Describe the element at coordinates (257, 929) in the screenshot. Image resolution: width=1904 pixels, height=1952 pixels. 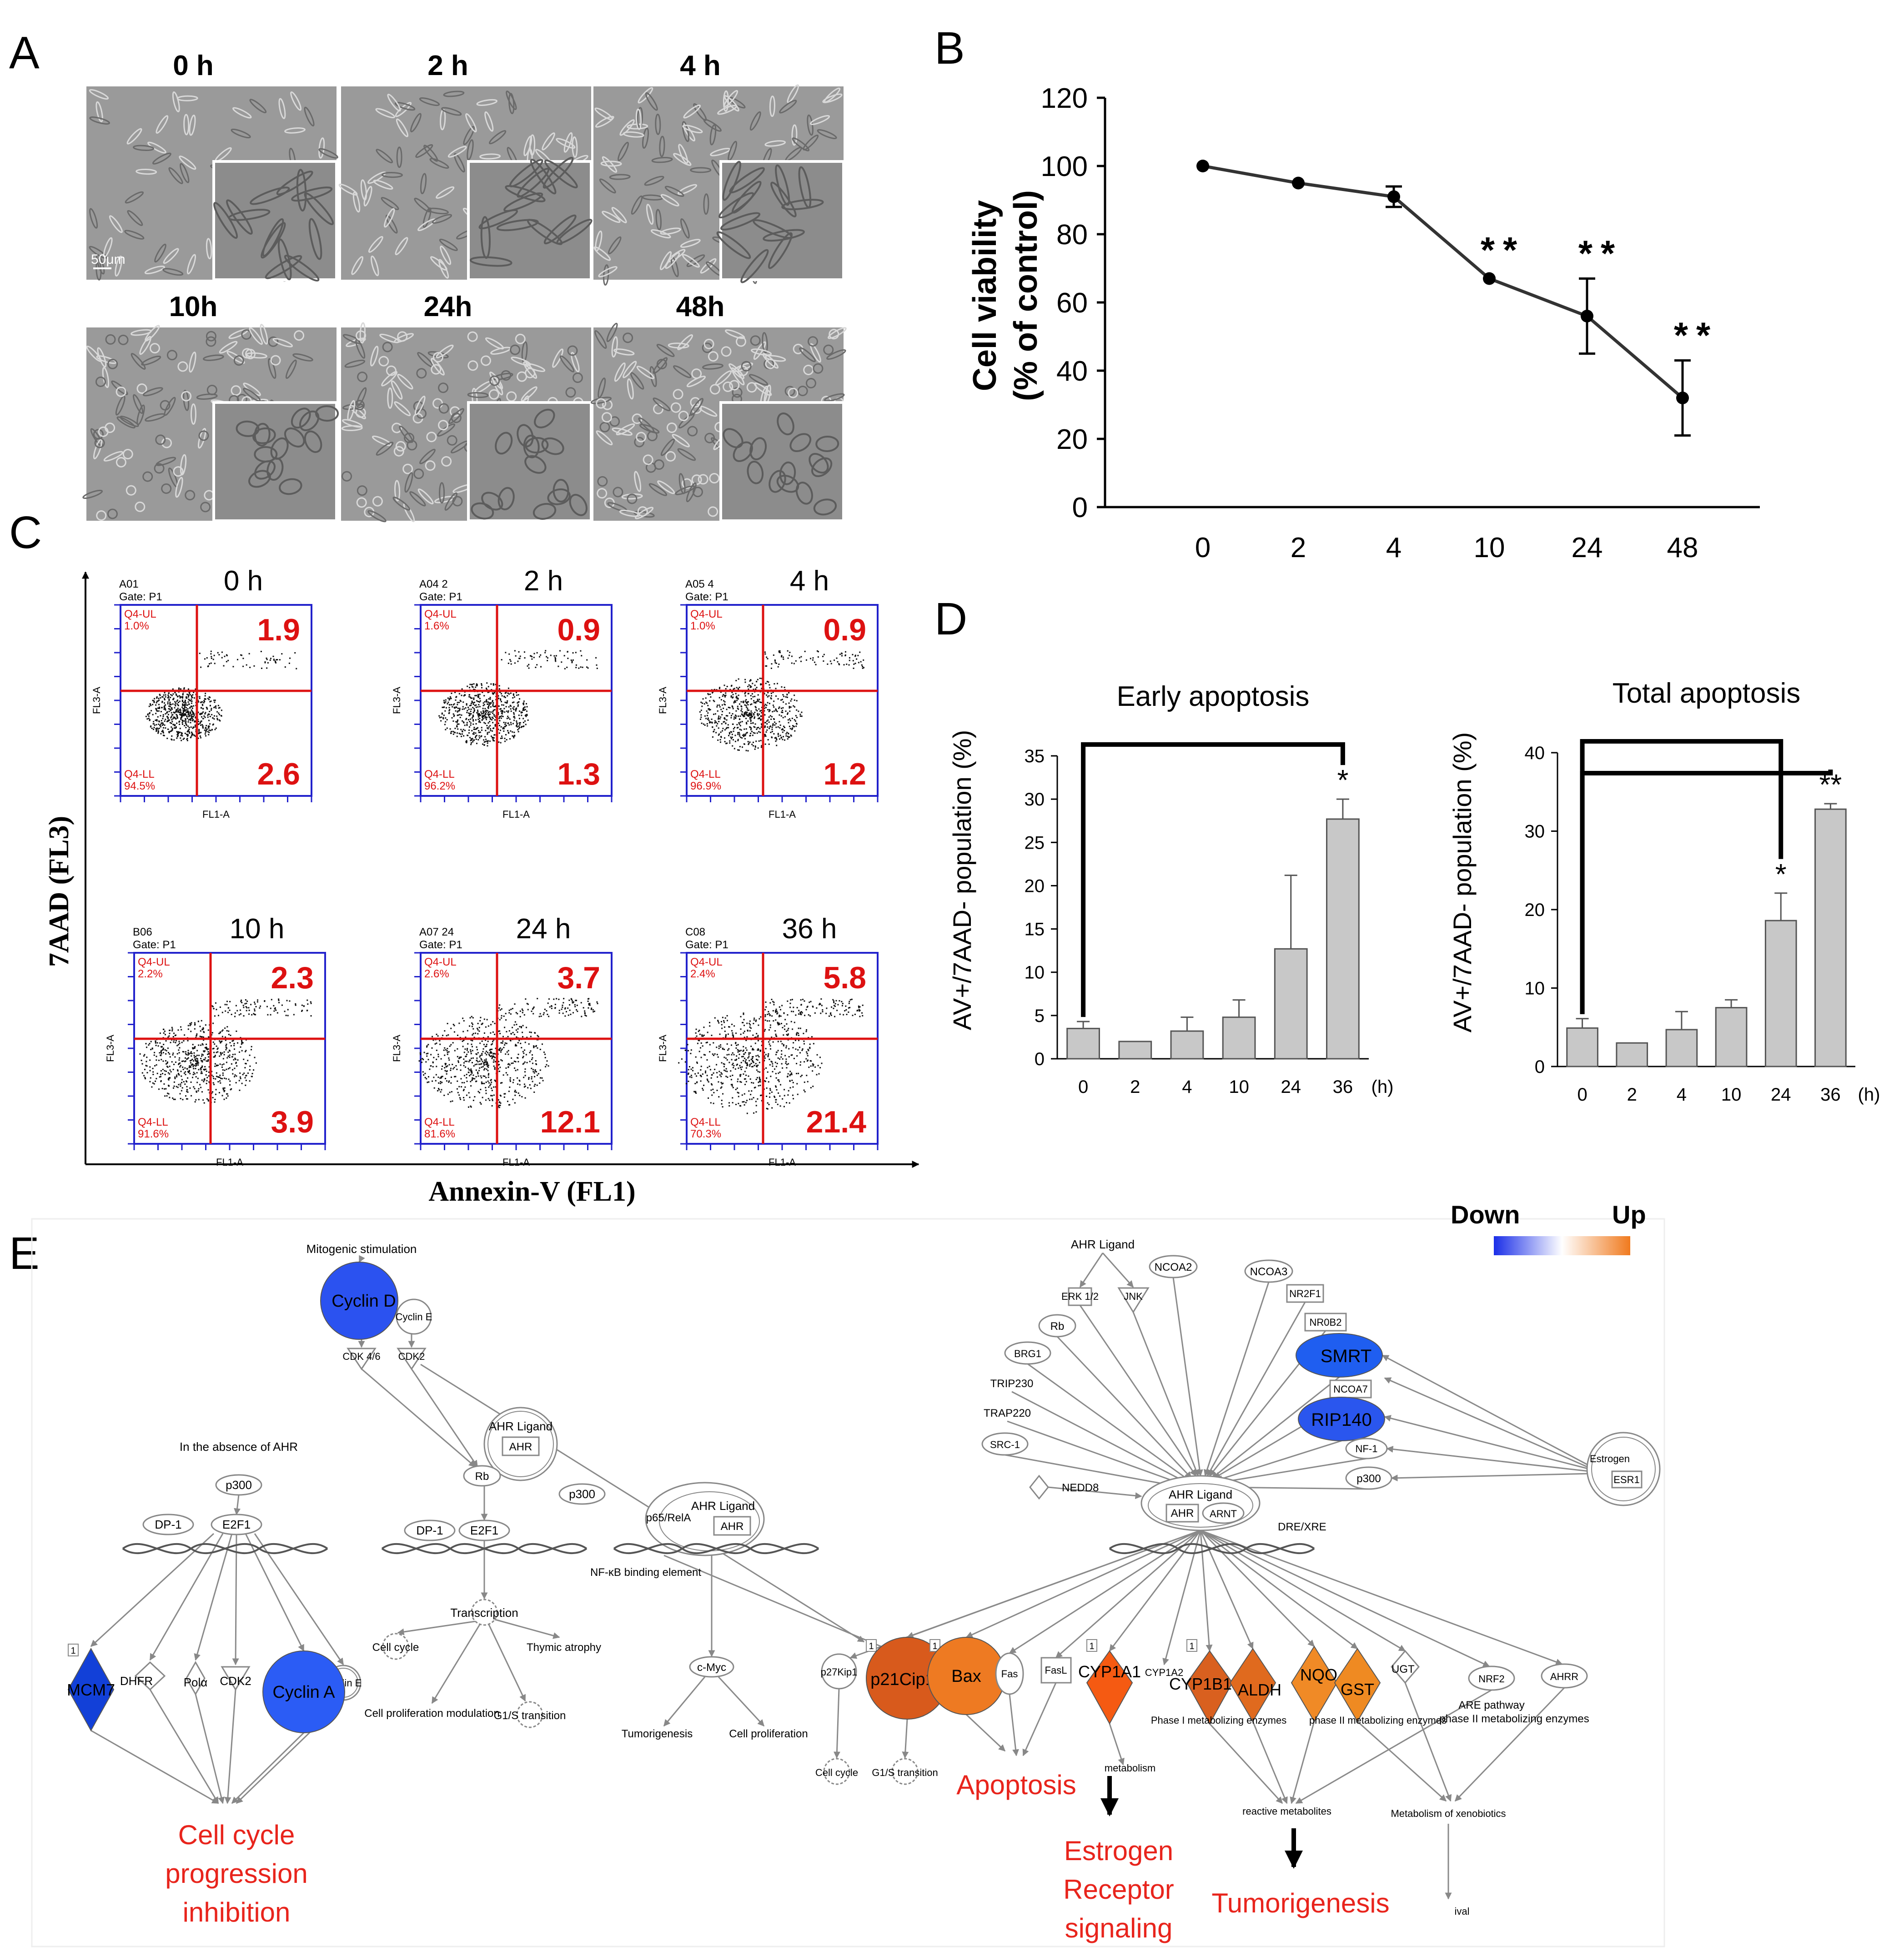
I see `flow-time-label: 10 h` at that location.